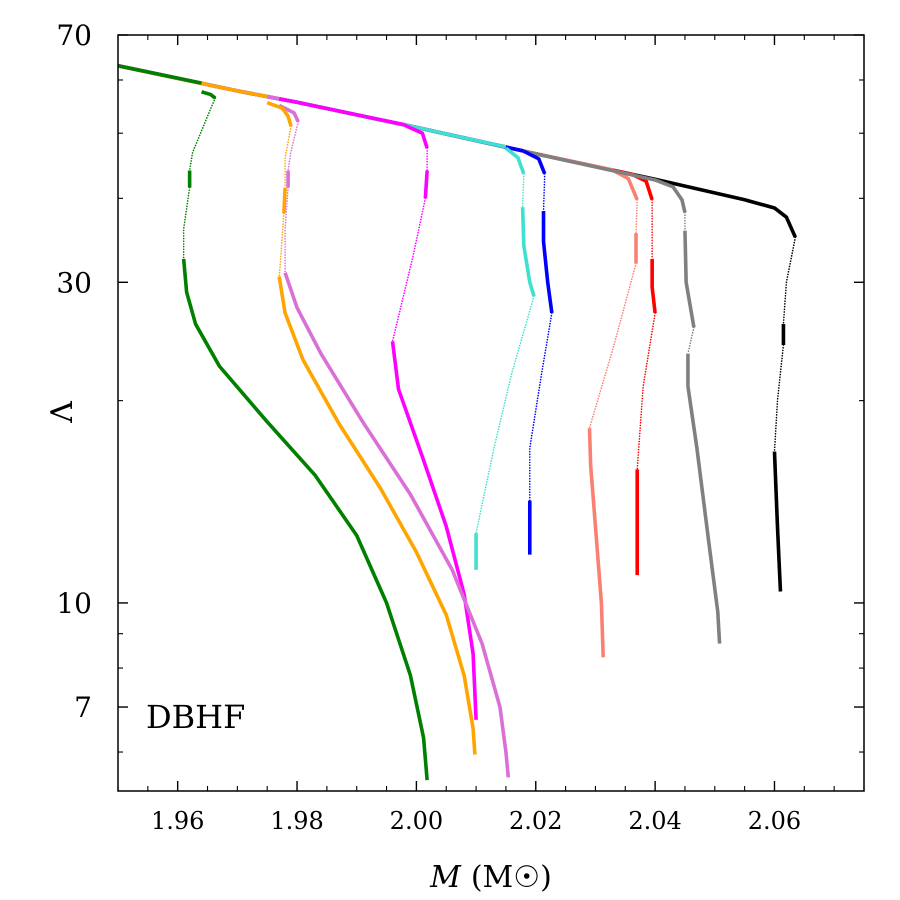  I want to click on x-axis-label-unit: (M☉), so click(511, 877).